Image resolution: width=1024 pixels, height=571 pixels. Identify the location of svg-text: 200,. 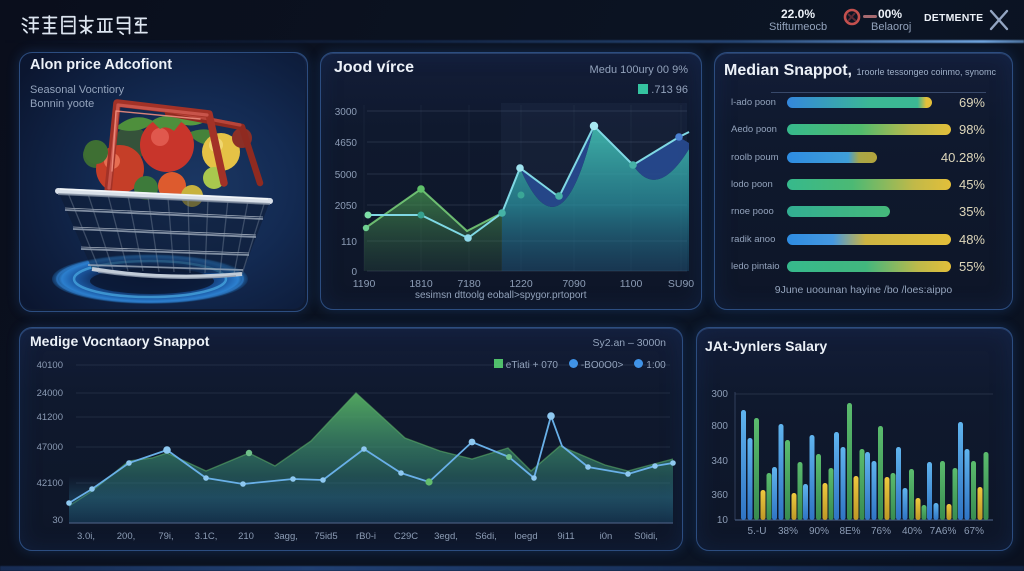
(126, 536).